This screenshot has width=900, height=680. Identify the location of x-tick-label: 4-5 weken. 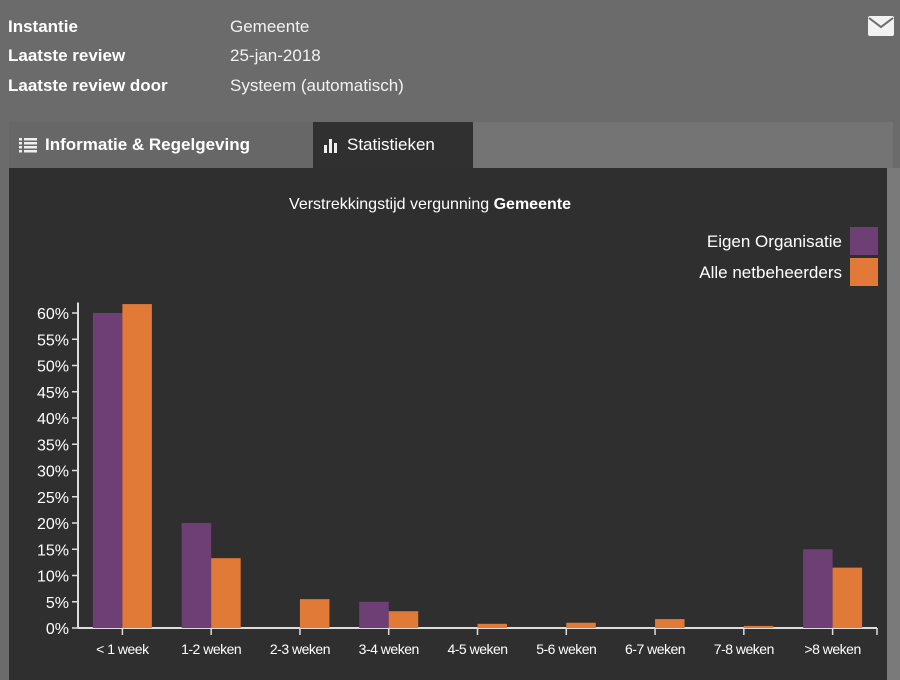
(477, 649).